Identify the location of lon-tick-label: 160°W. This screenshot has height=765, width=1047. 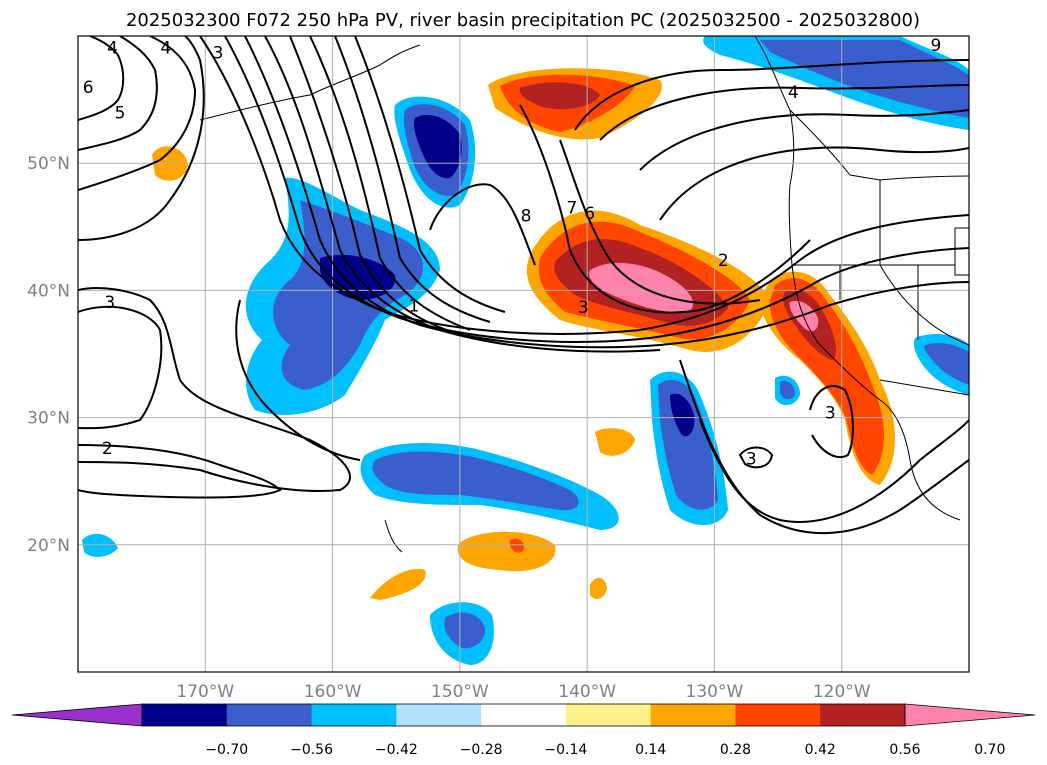
(333, 692).